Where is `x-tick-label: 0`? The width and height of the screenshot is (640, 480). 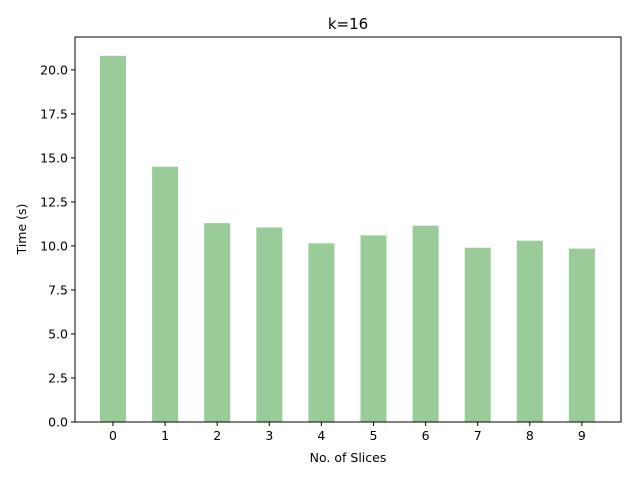
x-tick-label: 0 is located at coordinates (113, 435).